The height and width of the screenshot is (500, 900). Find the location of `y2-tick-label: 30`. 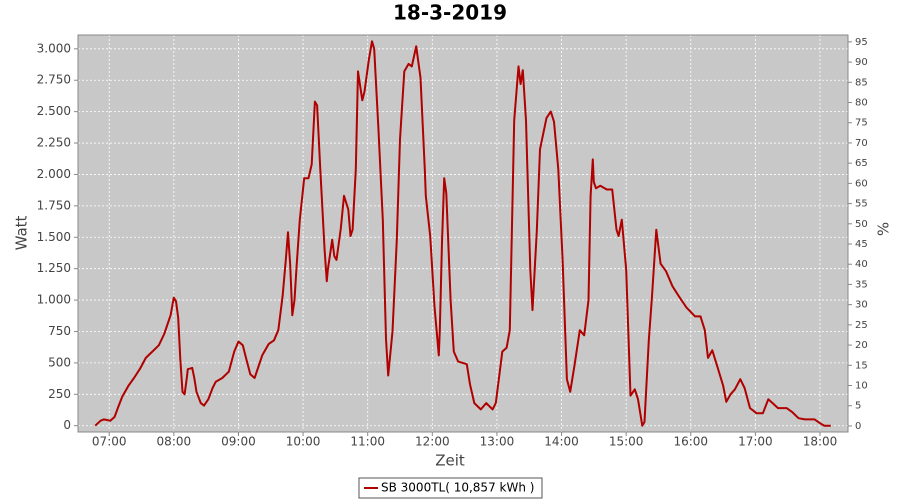

y2-tick-label: 30 is located at coordinates (861, 305).